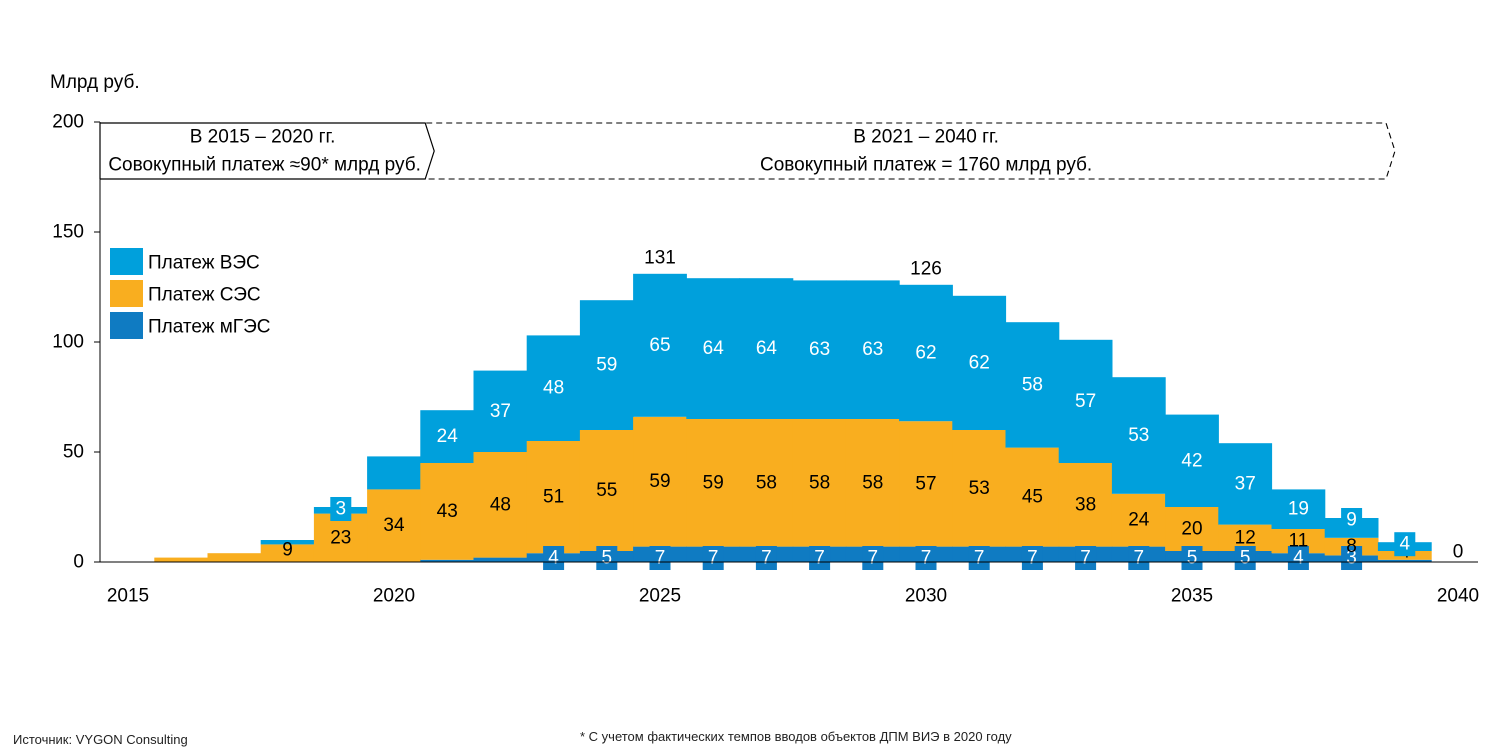 The image size is (1488, 749). I want to click on bar-ves-2030, so click(926, 353).